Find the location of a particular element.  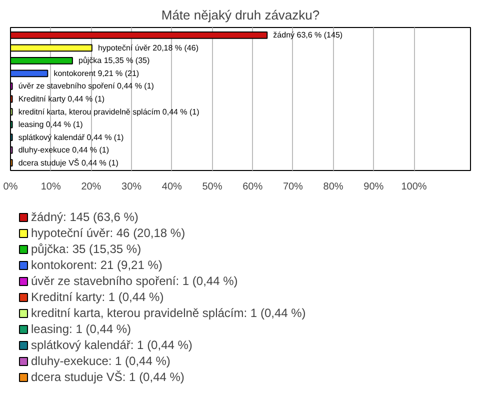

legend-label: dcera studuje VŠ: 1 (0,44 %) is located at coordinates (107, 377).